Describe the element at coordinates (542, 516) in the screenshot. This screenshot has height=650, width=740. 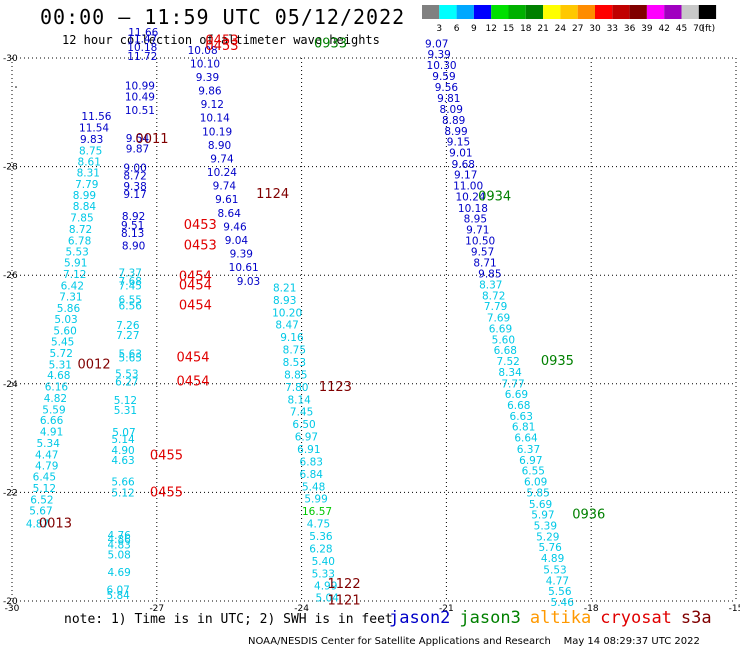
I see `swh-value: 5.97` at that location.